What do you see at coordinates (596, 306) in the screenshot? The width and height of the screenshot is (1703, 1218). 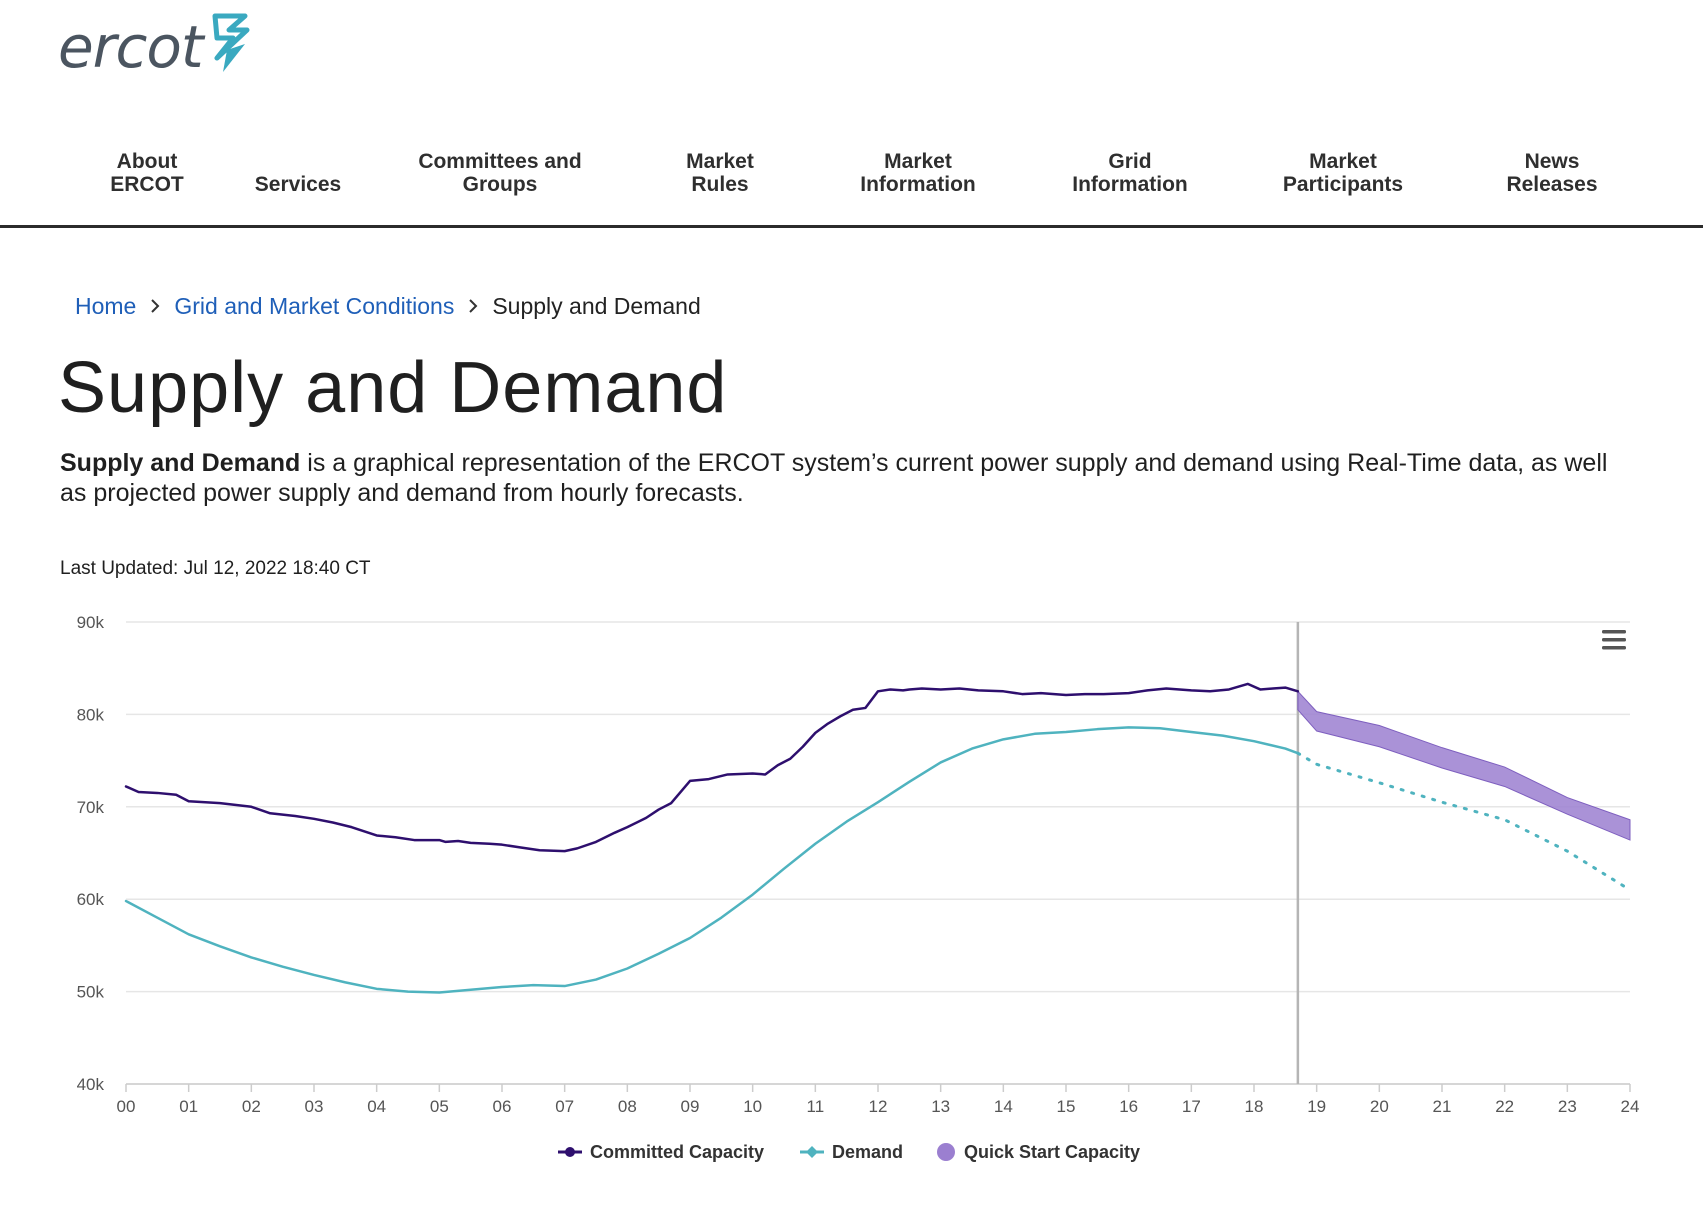 I see `breadcrumb-current: Supply and Demand` at bounding box center [596, 306].